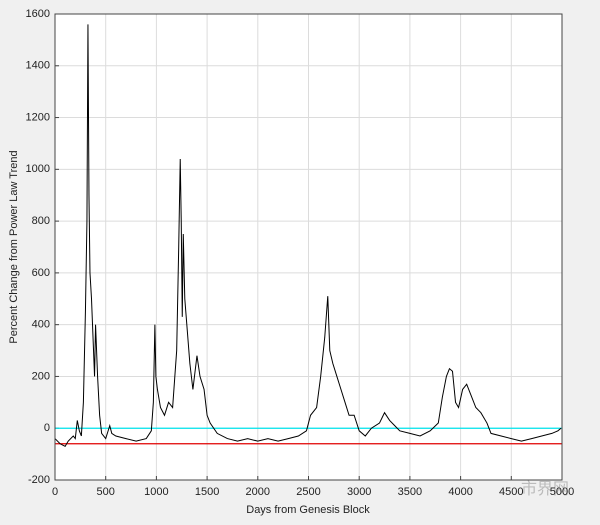 This screenshot has height=525, width=600. What do you see at coordinates (41, 376) in the screenshot?
I see `y-tick-label: 200` at bounding box center [41, 376].